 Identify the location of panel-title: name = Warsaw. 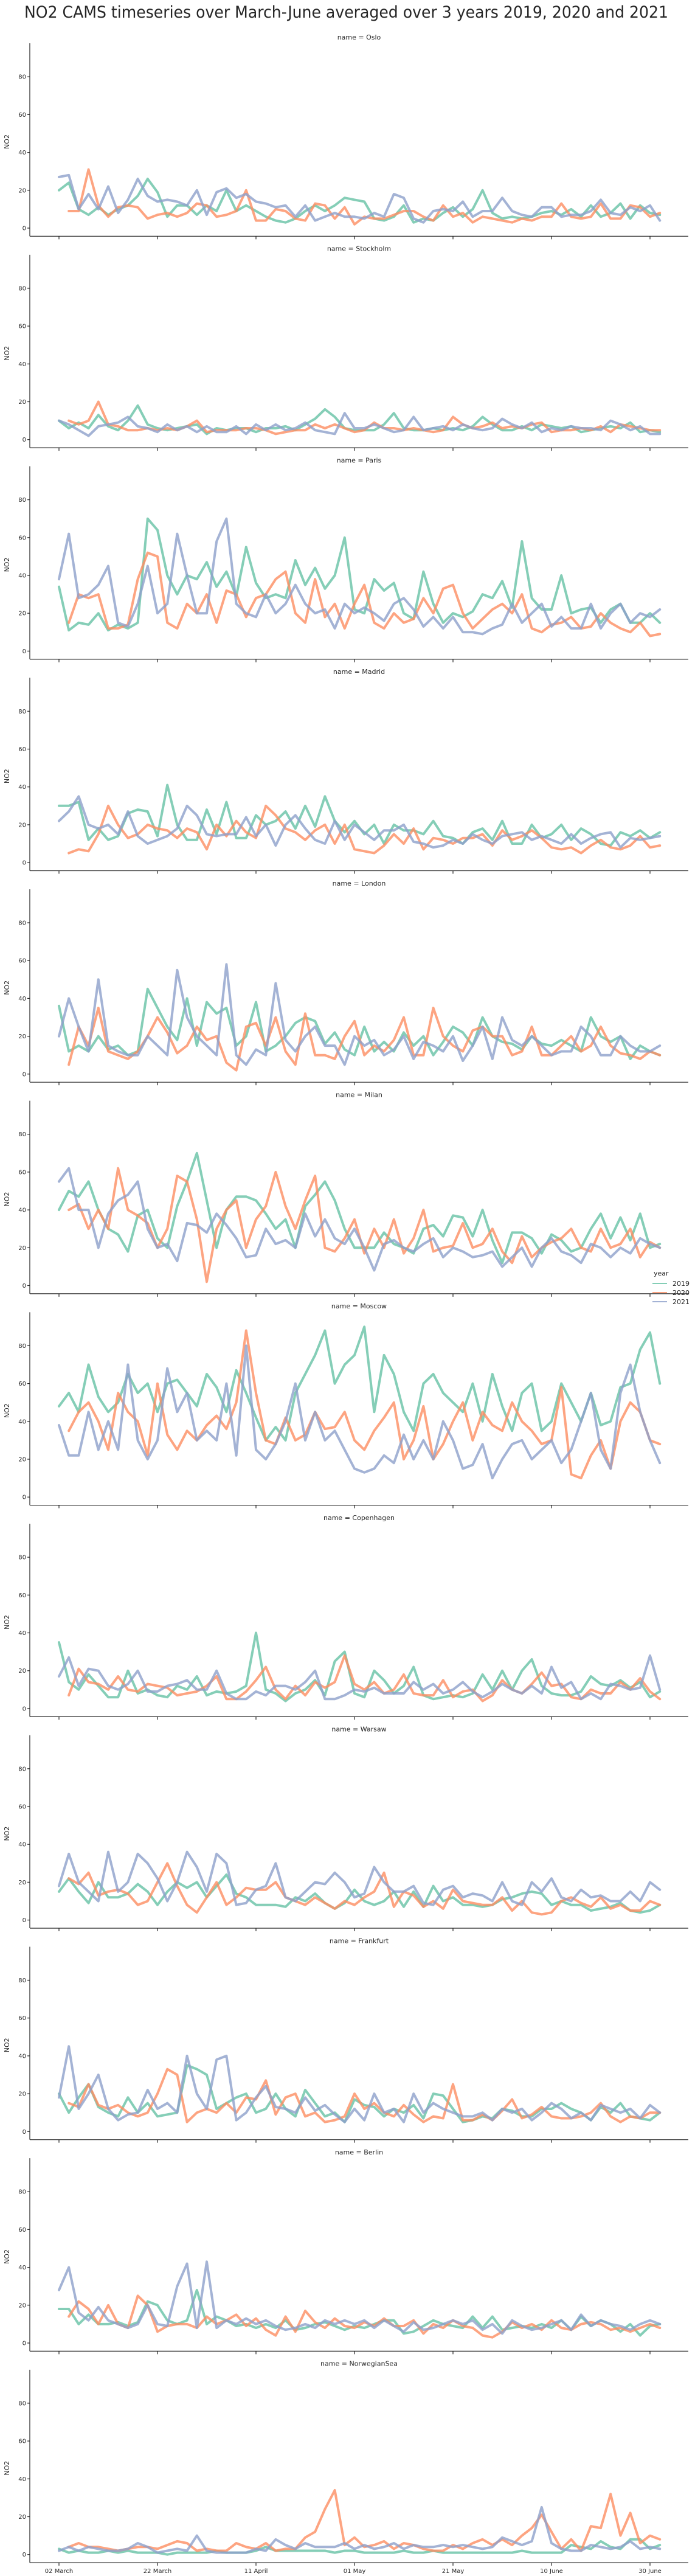
(358, 1730).